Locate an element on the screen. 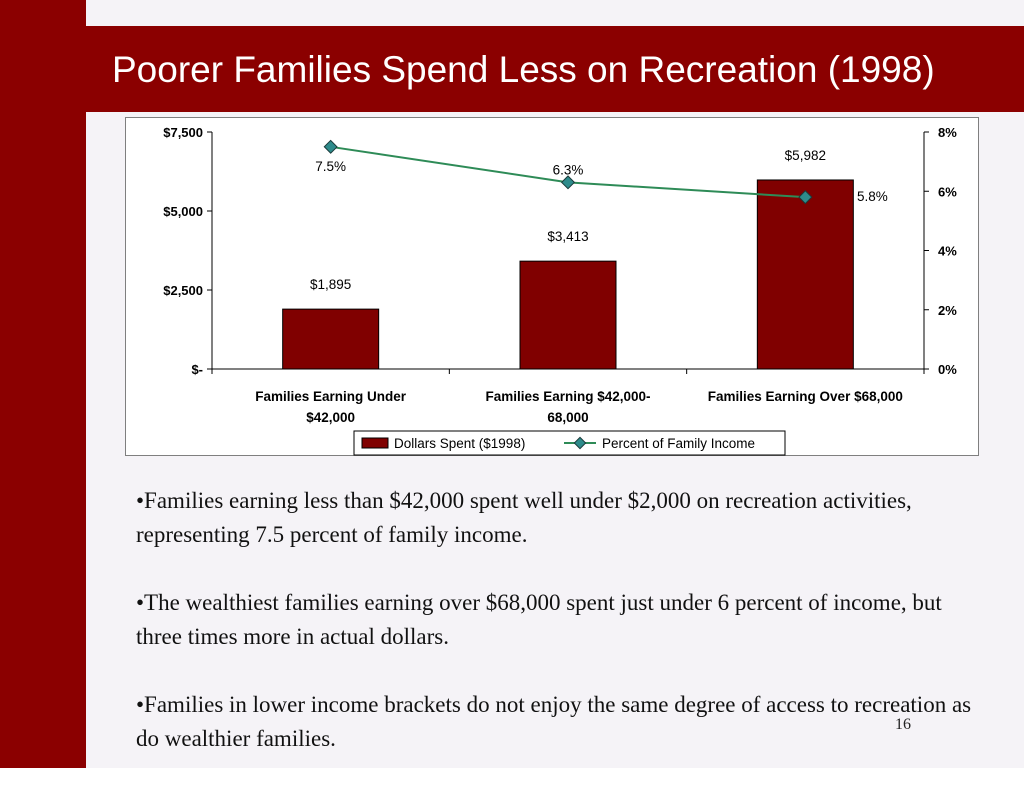 This screenshot has width=1024, height=790. y-left-tick-label: $7,500 is located at coordinates (183, 132).